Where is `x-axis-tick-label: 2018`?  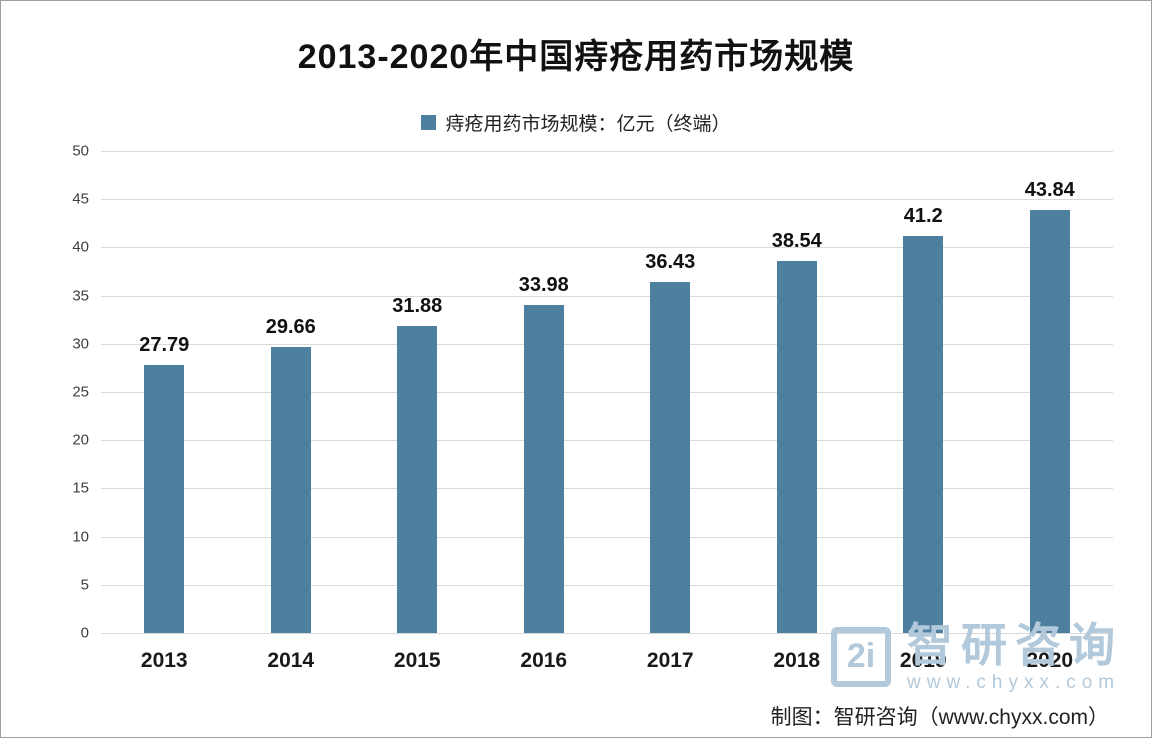 x-axis-tick-label: 2018 is located at coordinates (797, 660).